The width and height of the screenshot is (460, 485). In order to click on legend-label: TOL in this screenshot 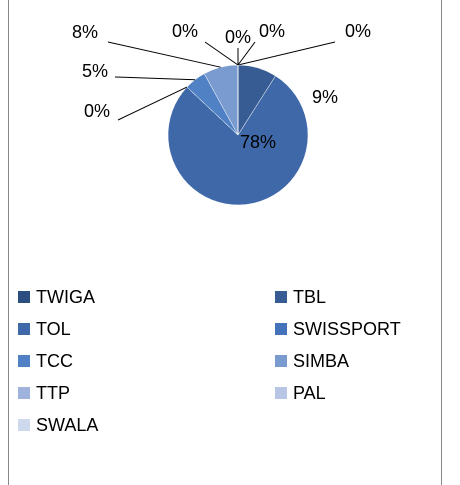, I will do `click(53, 329)`.